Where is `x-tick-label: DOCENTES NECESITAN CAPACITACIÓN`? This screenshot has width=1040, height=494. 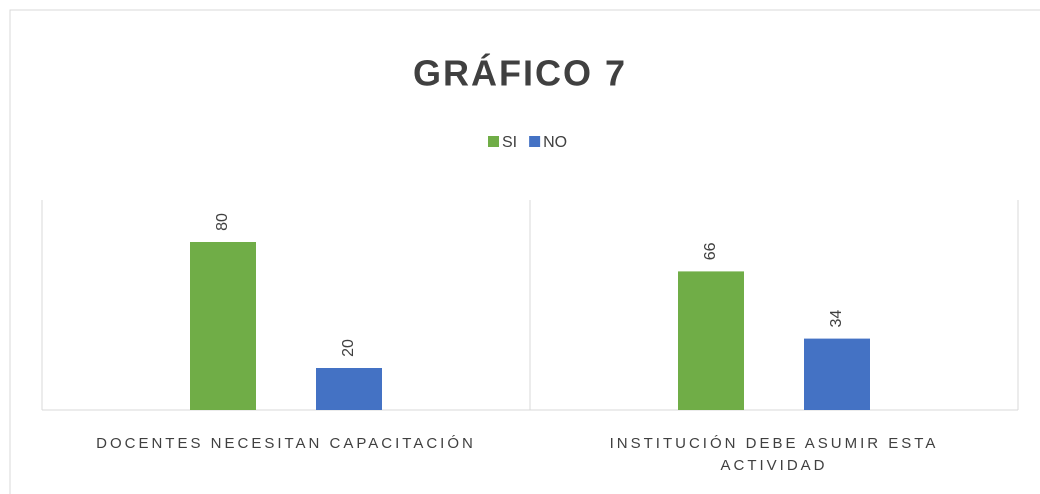 x-tick-label: DOCENTES NECESITAN CAPACITACIÓN is located at coordinates (286, 443).